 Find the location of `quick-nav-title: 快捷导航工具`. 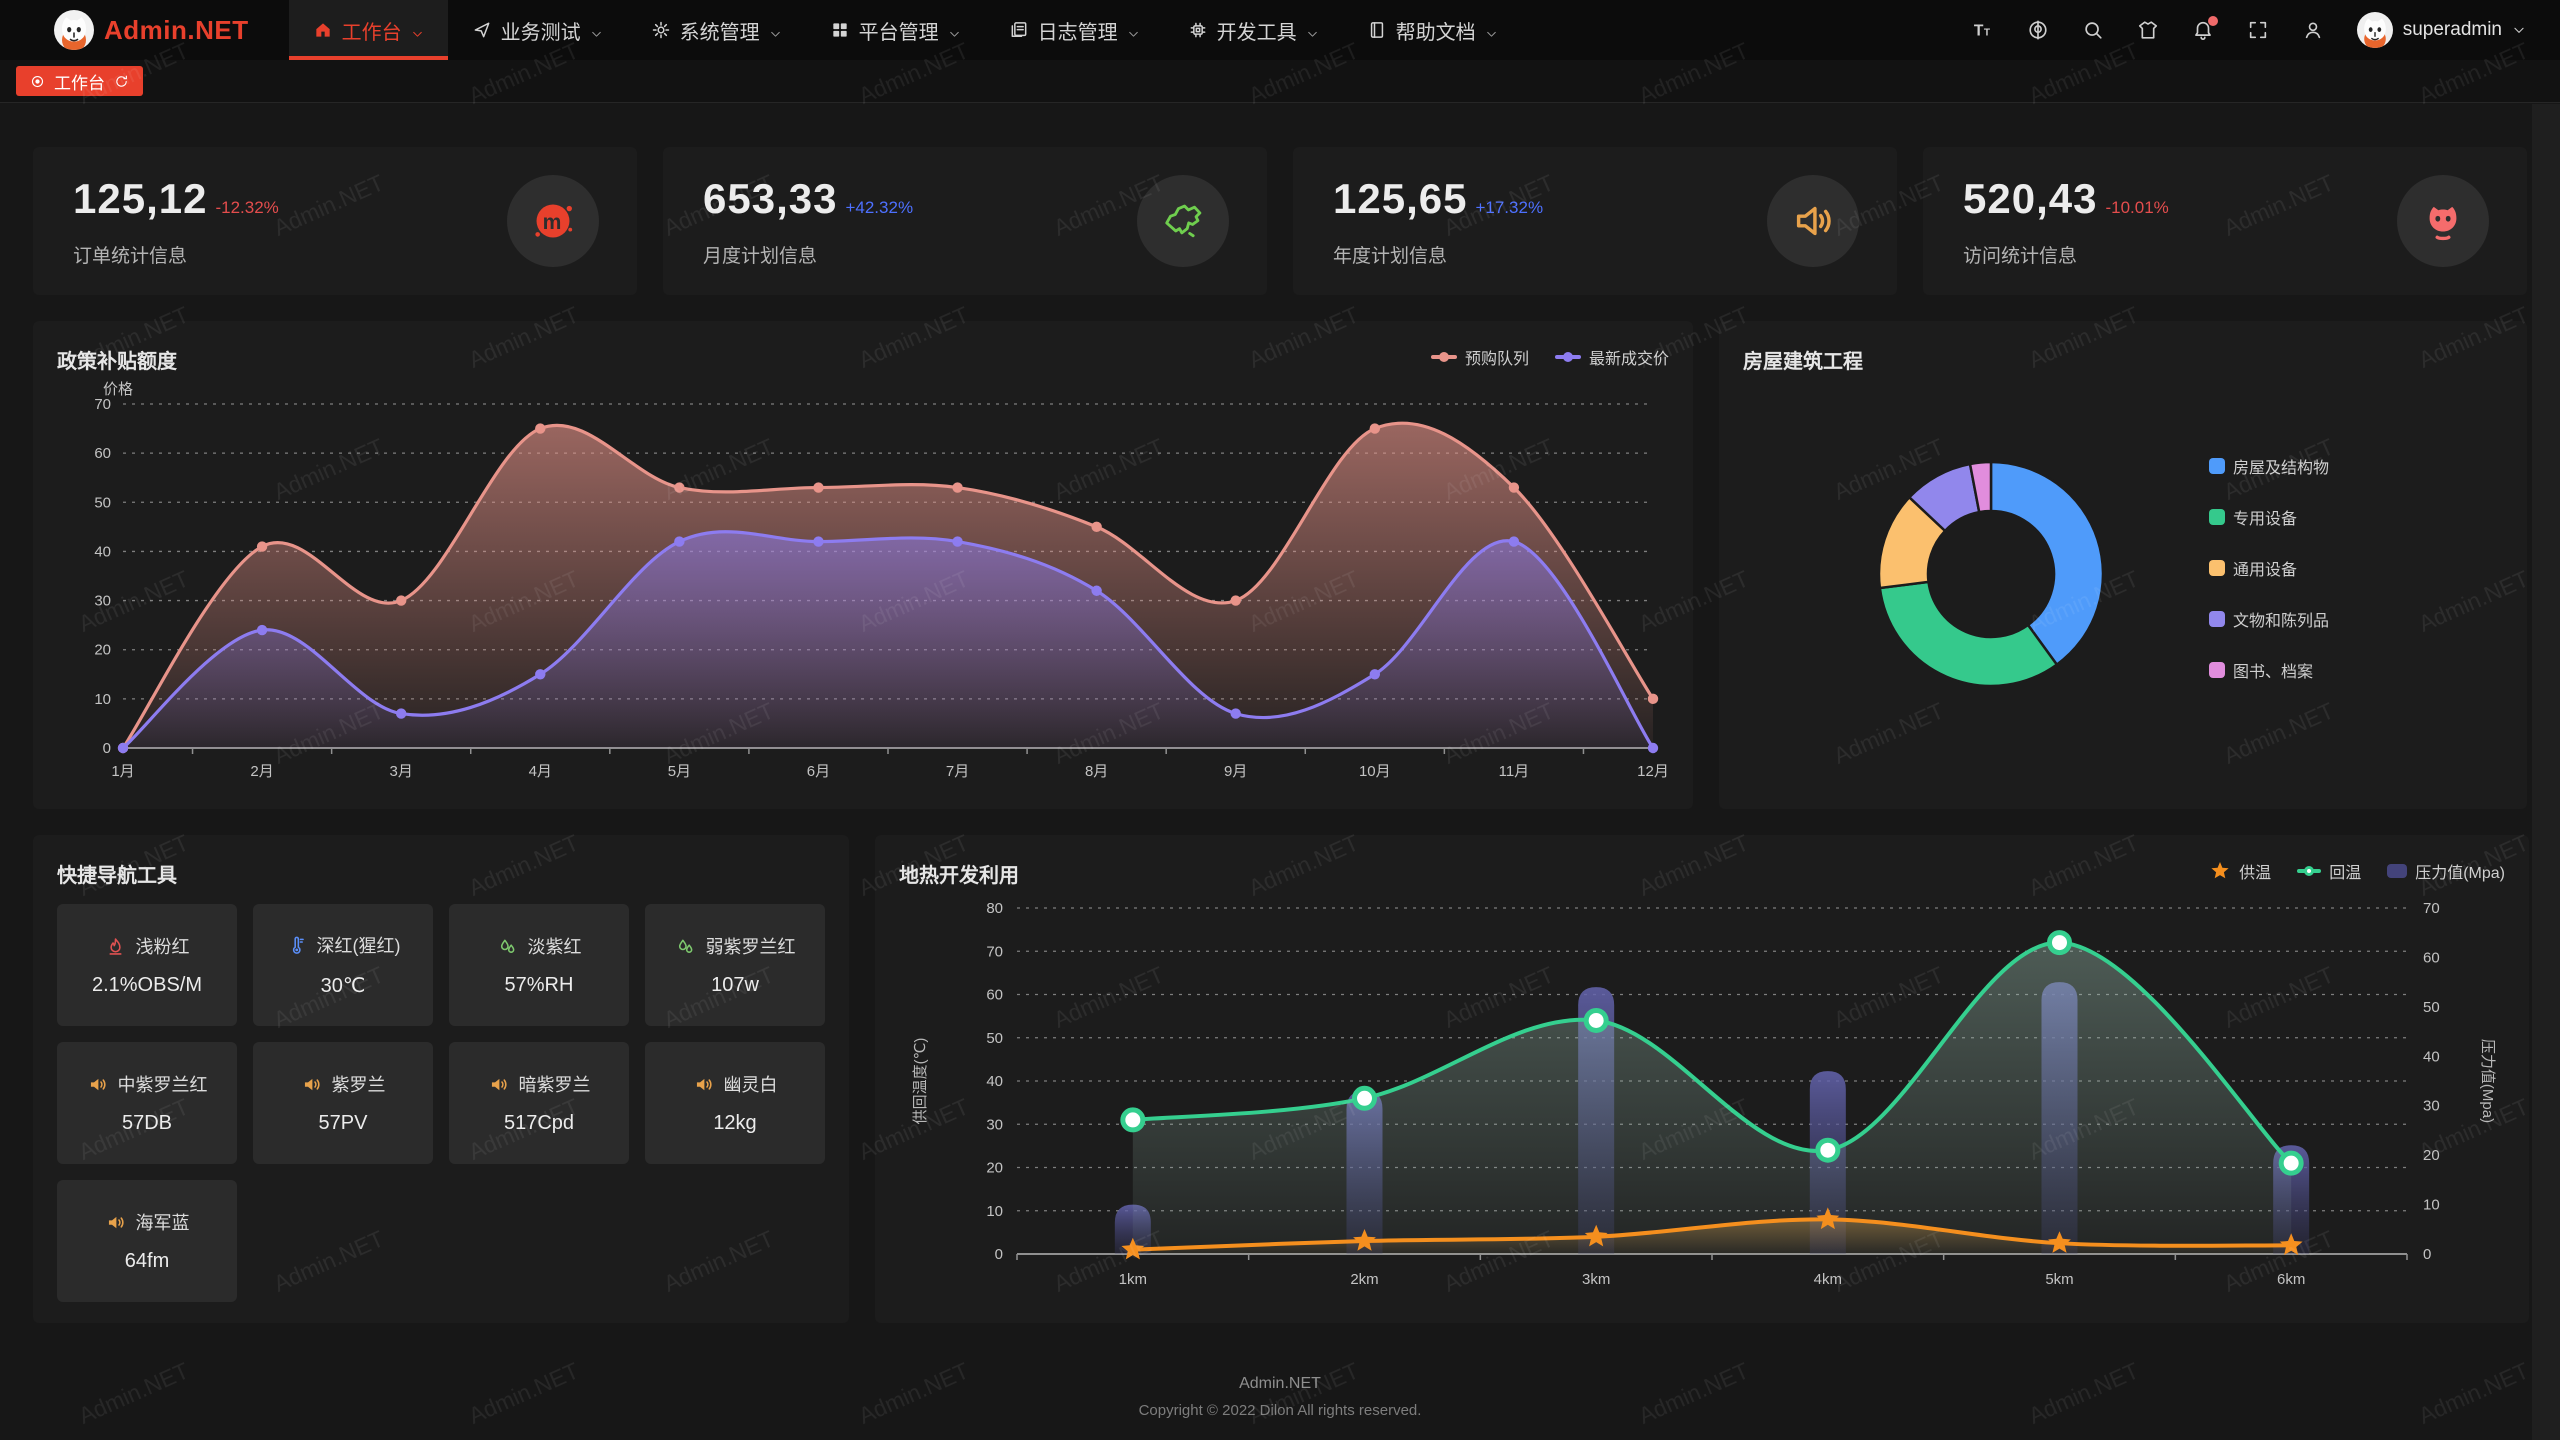

quick-nav-title: 快捷导航工具 is located at coordinates (117, 876).